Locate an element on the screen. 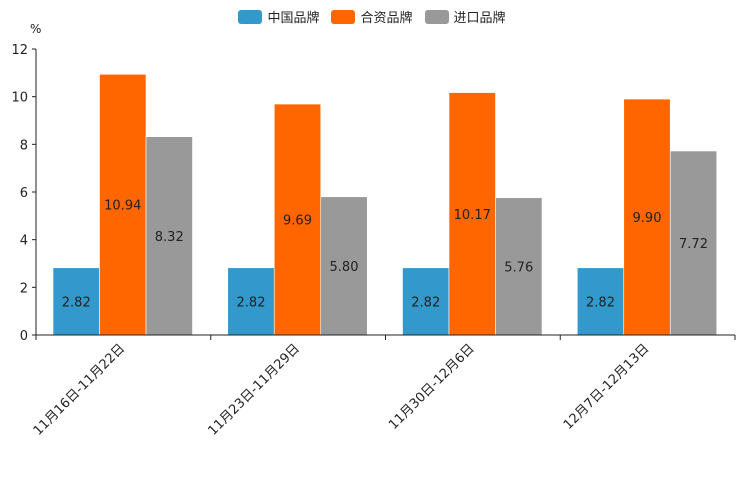 Image resolution: width=744 pixels, height=496 pixels. legend-swatch-china is located at coordinates (250, 16).